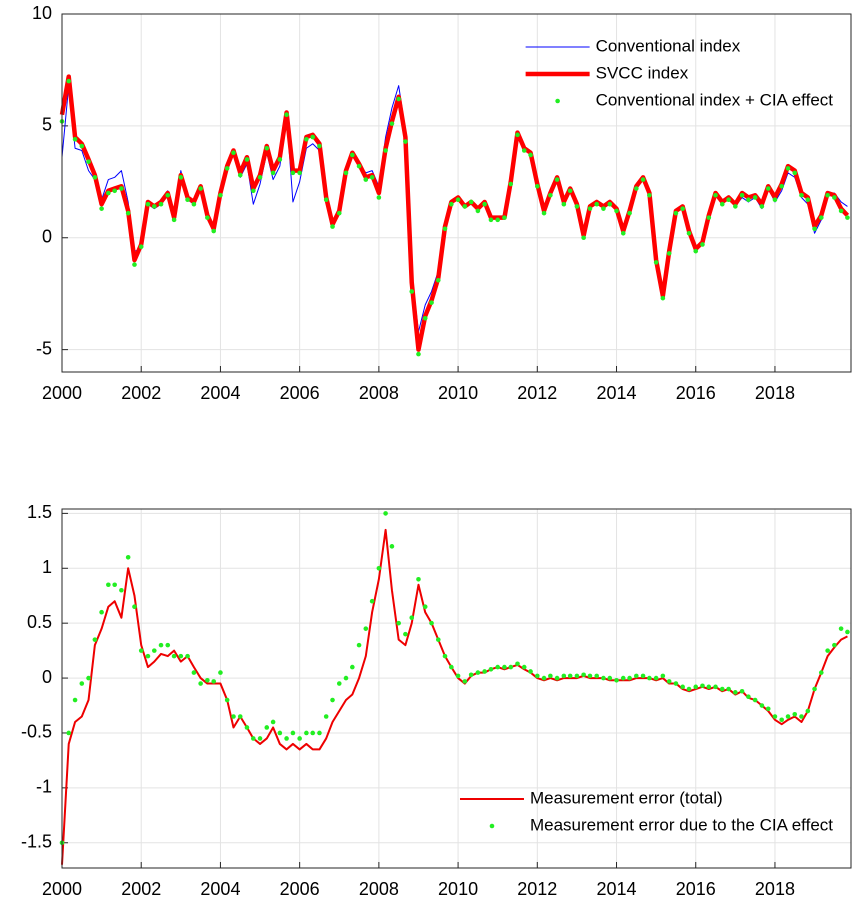 The width and height of the screenshot is (852, 906). Describe the element at coordinates (141, 889) in the screenshot. I see `x-tick-label: 2002` at that location.